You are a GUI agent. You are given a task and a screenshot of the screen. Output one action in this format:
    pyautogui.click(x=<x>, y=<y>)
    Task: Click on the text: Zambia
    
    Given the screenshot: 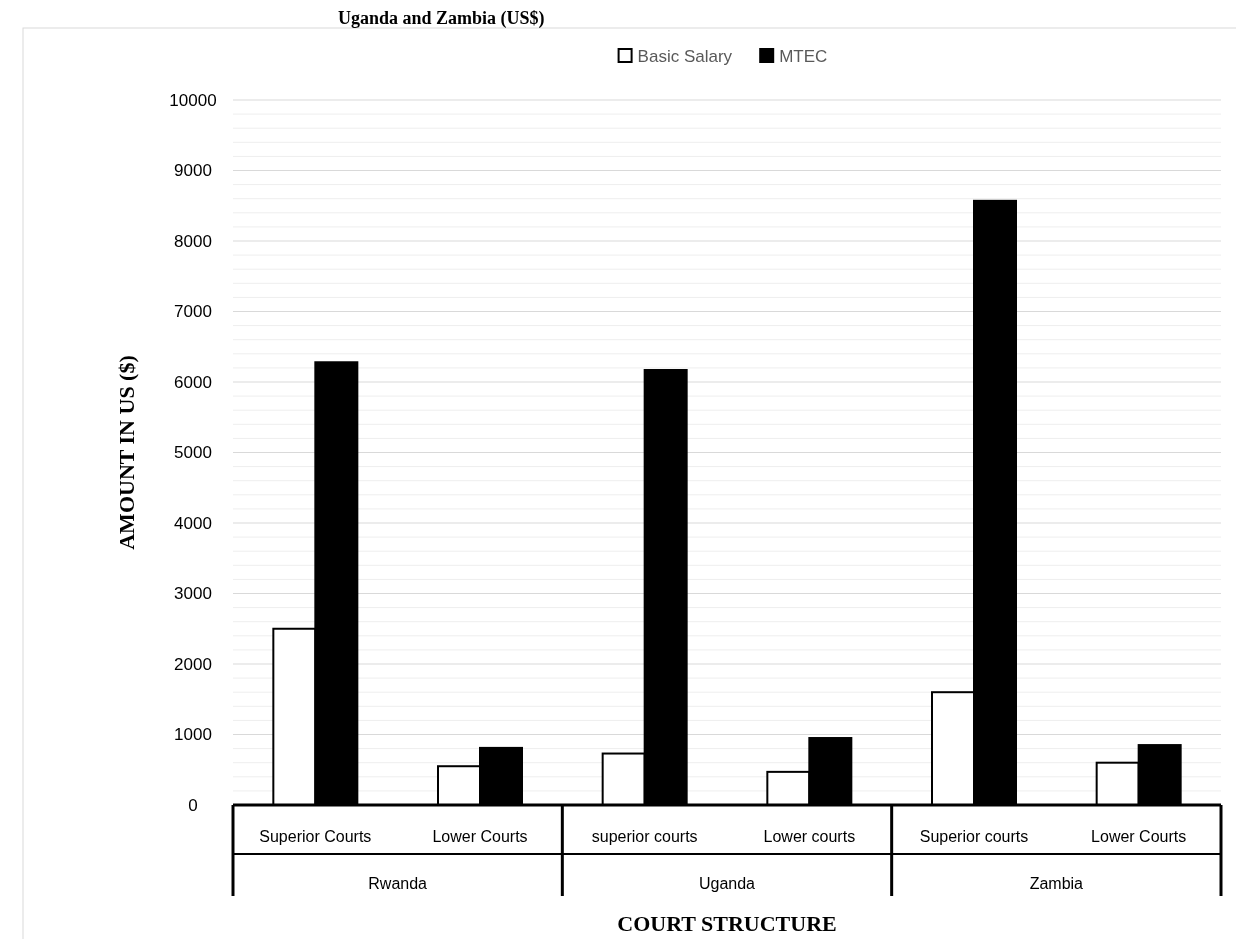 What is the action you would take?
    pyautogui.click(x=1056, y=883)
    